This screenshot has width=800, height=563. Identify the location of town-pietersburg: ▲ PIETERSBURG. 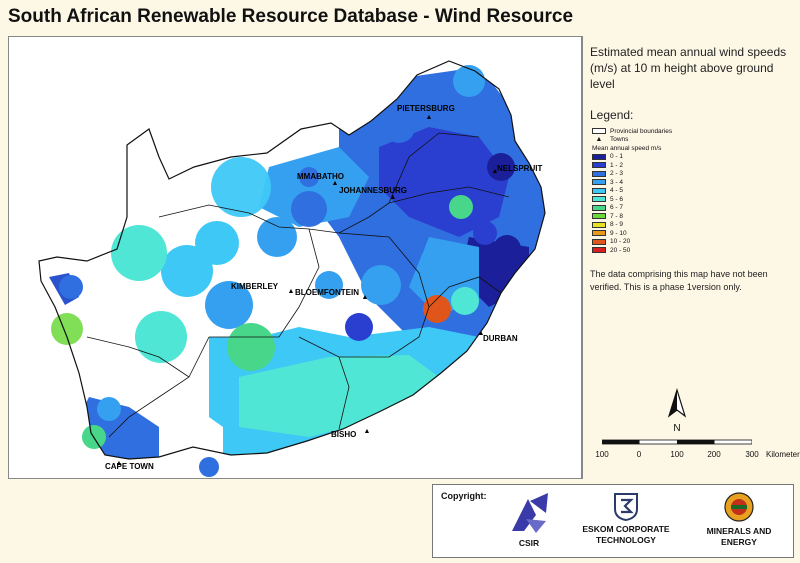
(426, 112).